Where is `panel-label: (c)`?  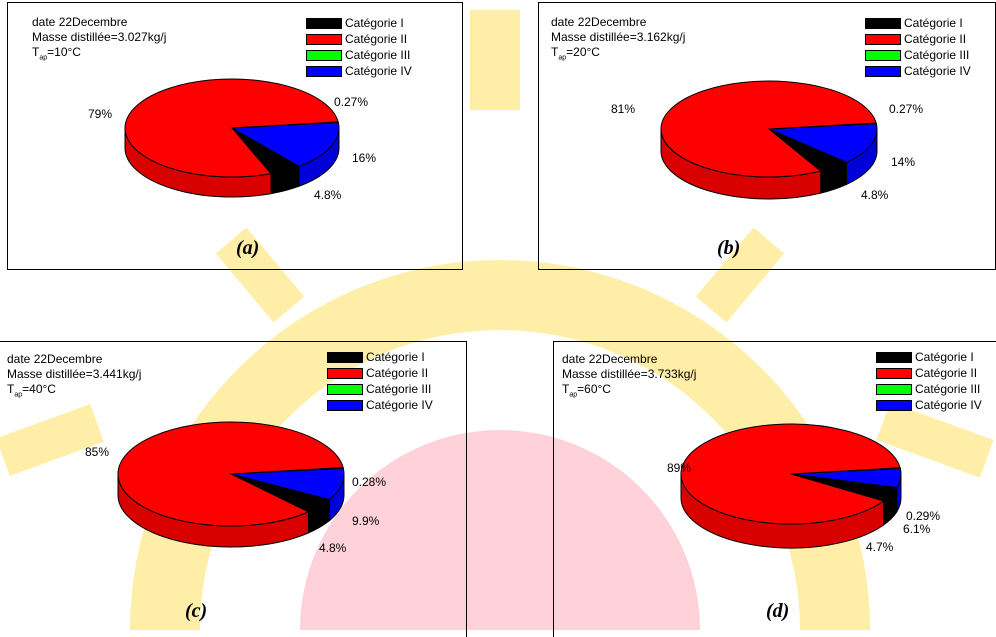 panel-label: (c) is located at coordinates (196, 611).